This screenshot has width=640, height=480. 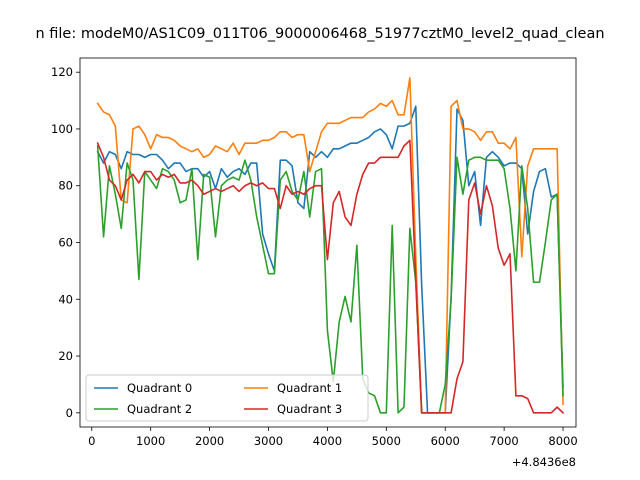 What do you see at coordinates (544, 462) in the screenshot?
I see `x-offset-label: +4.8436e8` at bounding box center [544, 462].